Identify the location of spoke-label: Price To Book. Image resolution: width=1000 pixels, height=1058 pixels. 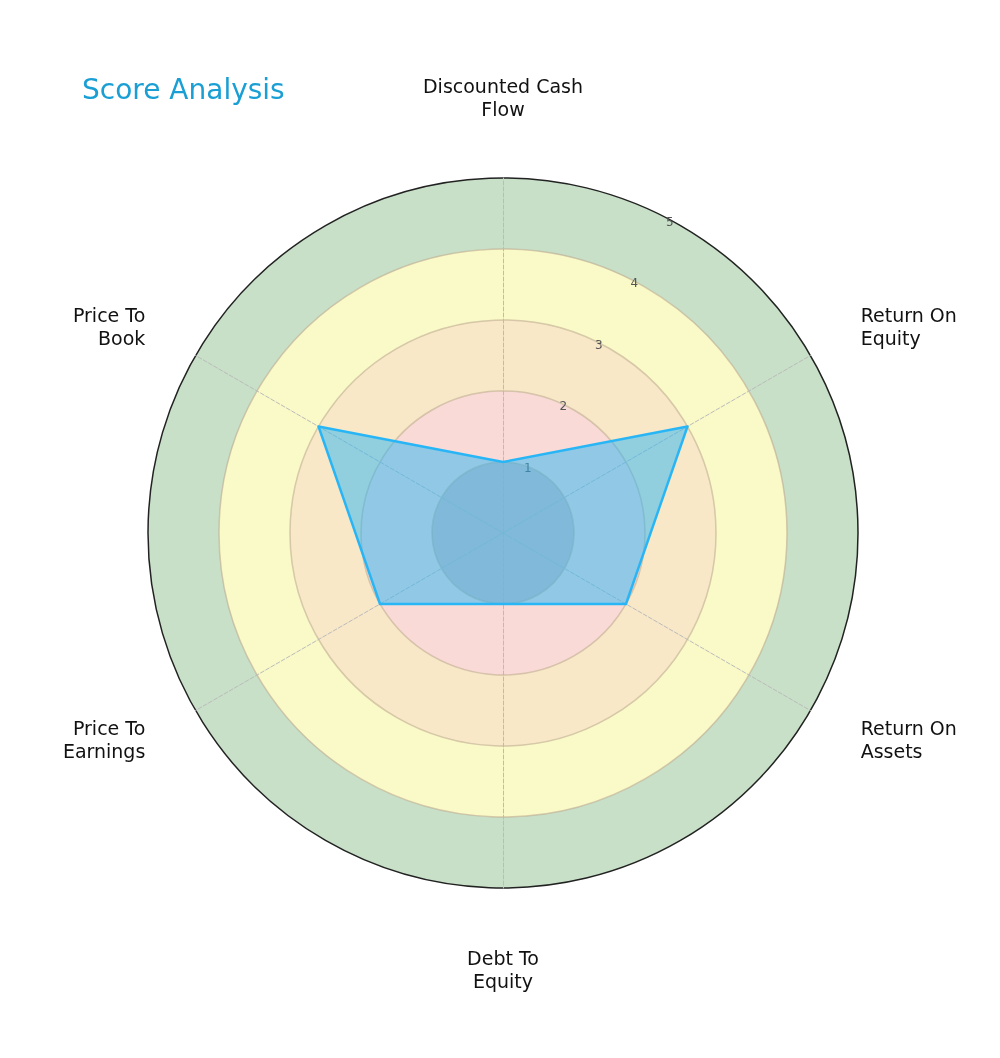
(109, 326).